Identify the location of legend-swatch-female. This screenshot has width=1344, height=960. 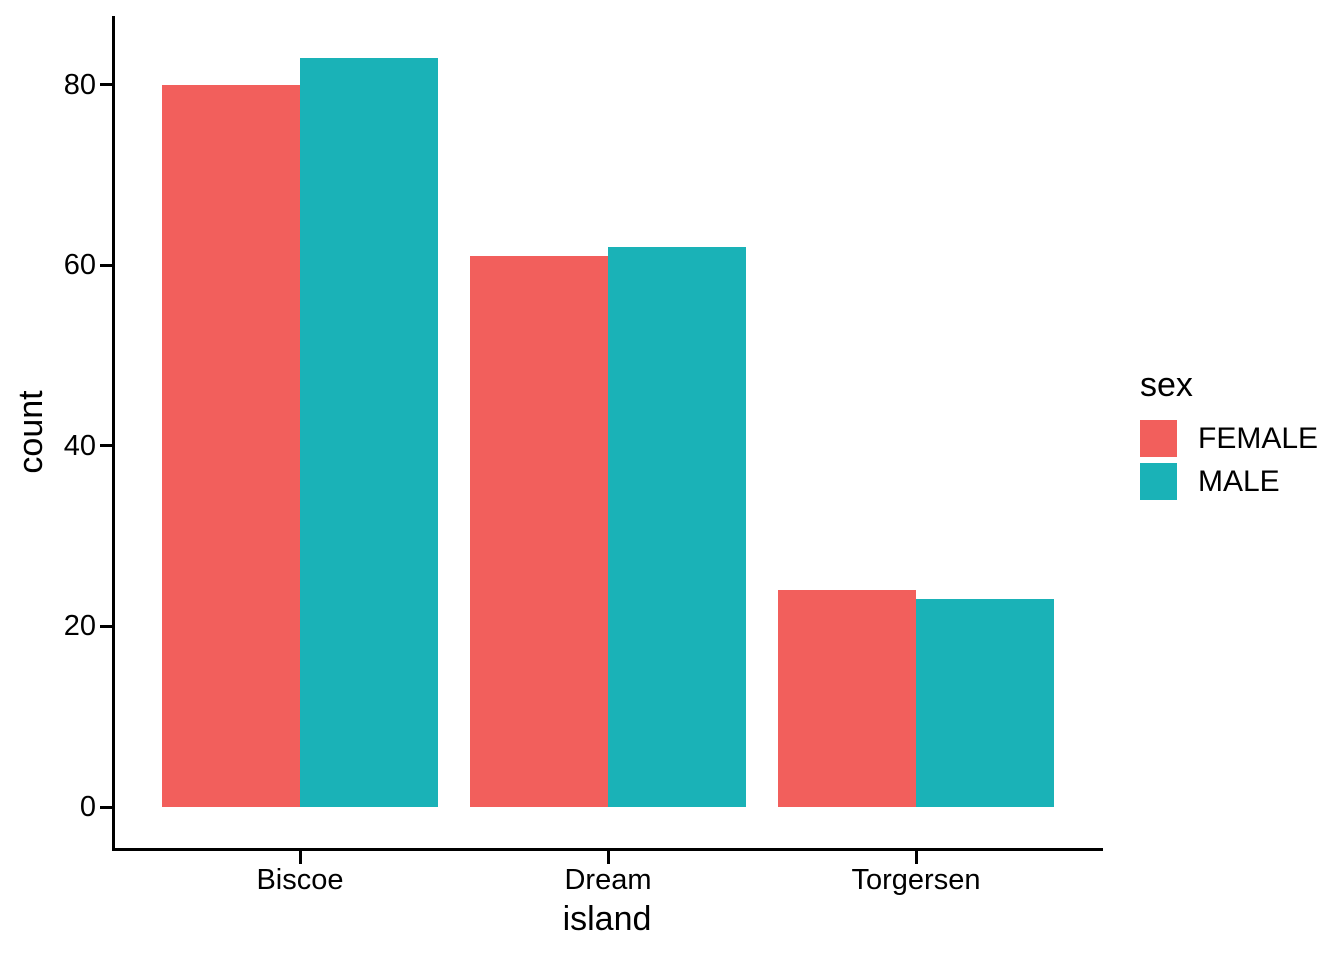
(1158, 438).